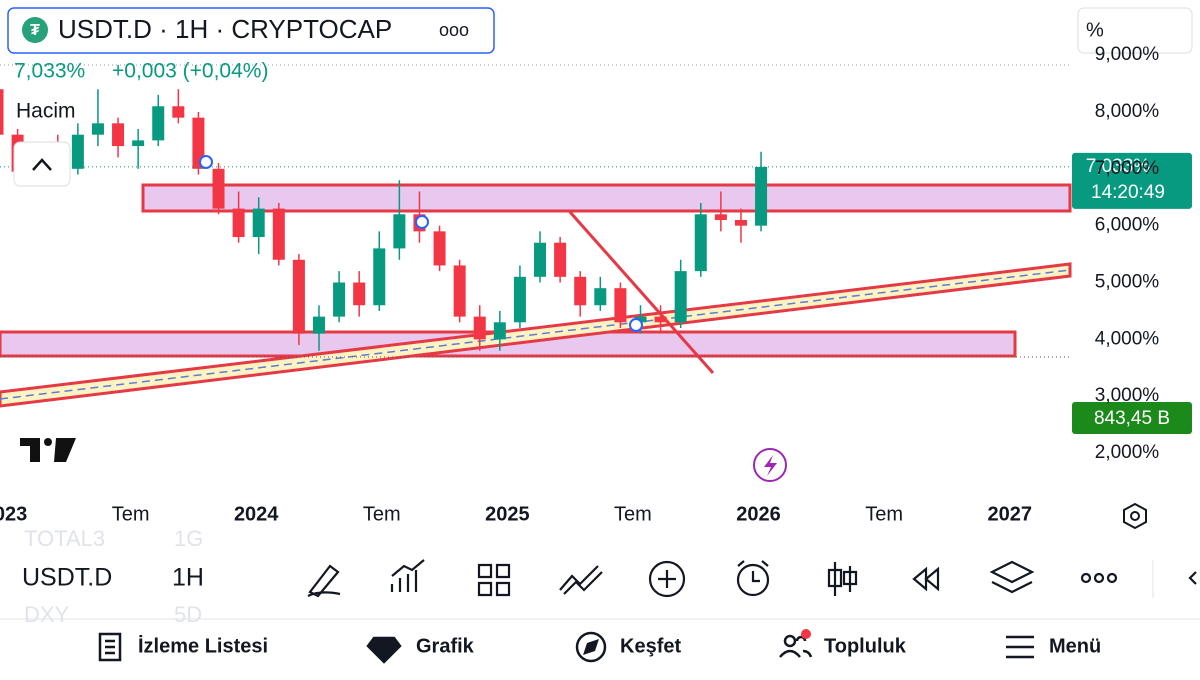 Image resolution: width=1200 pixels, height=680 pixels. Describe the element at coordinates (1127, 54) in the screenshot. I see `y-tick-label: 9,000%` at that location.